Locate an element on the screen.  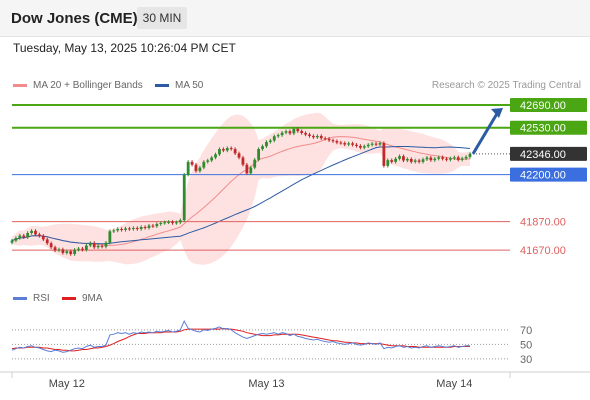
legend-9ma: 9MA is located at coordinates (82, 298).